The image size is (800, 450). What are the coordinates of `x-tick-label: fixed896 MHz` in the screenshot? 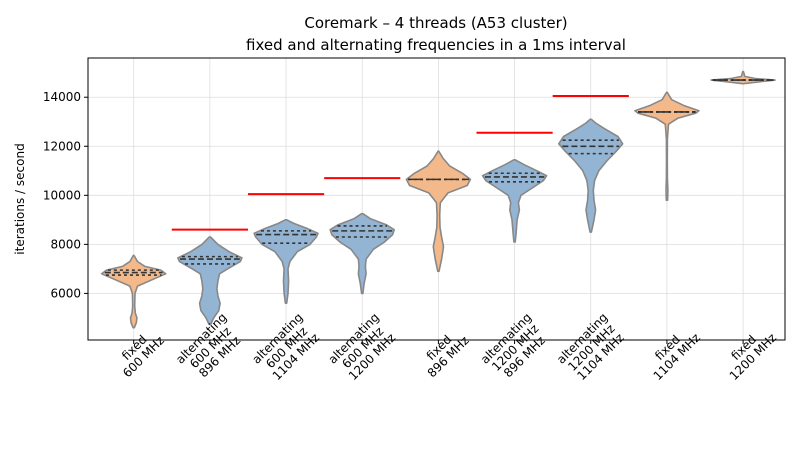 It's located at (444, 352).